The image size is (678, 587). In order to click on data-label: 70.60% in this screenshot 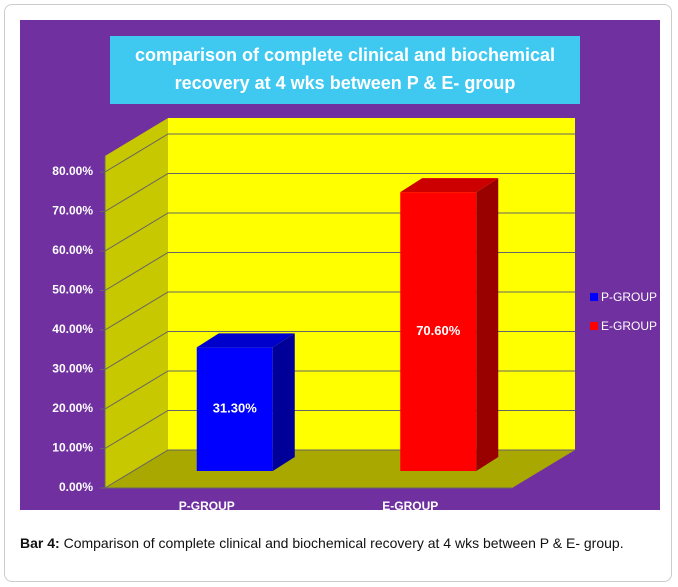, I will do `click(438, 330)`.